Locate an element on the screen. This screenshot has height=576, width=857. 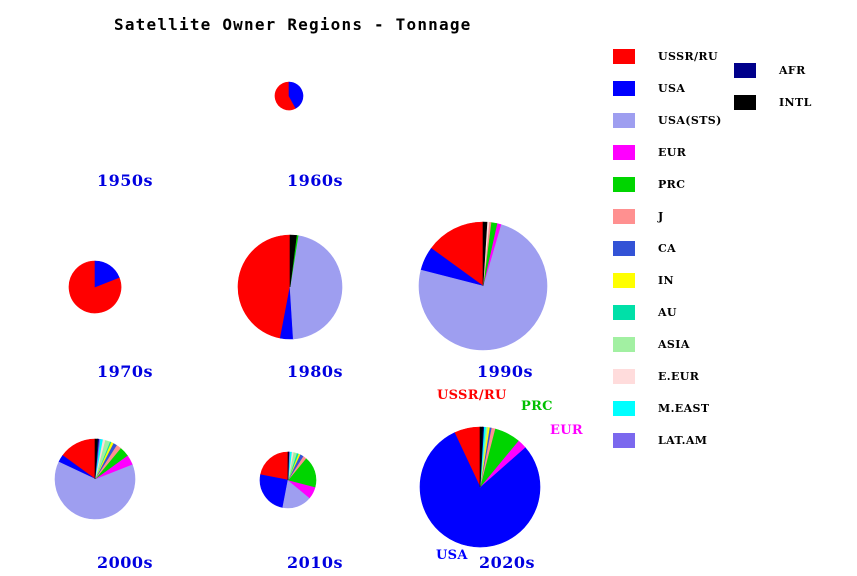
legend-item-prc: PRC is located at coordinates (667, 184).